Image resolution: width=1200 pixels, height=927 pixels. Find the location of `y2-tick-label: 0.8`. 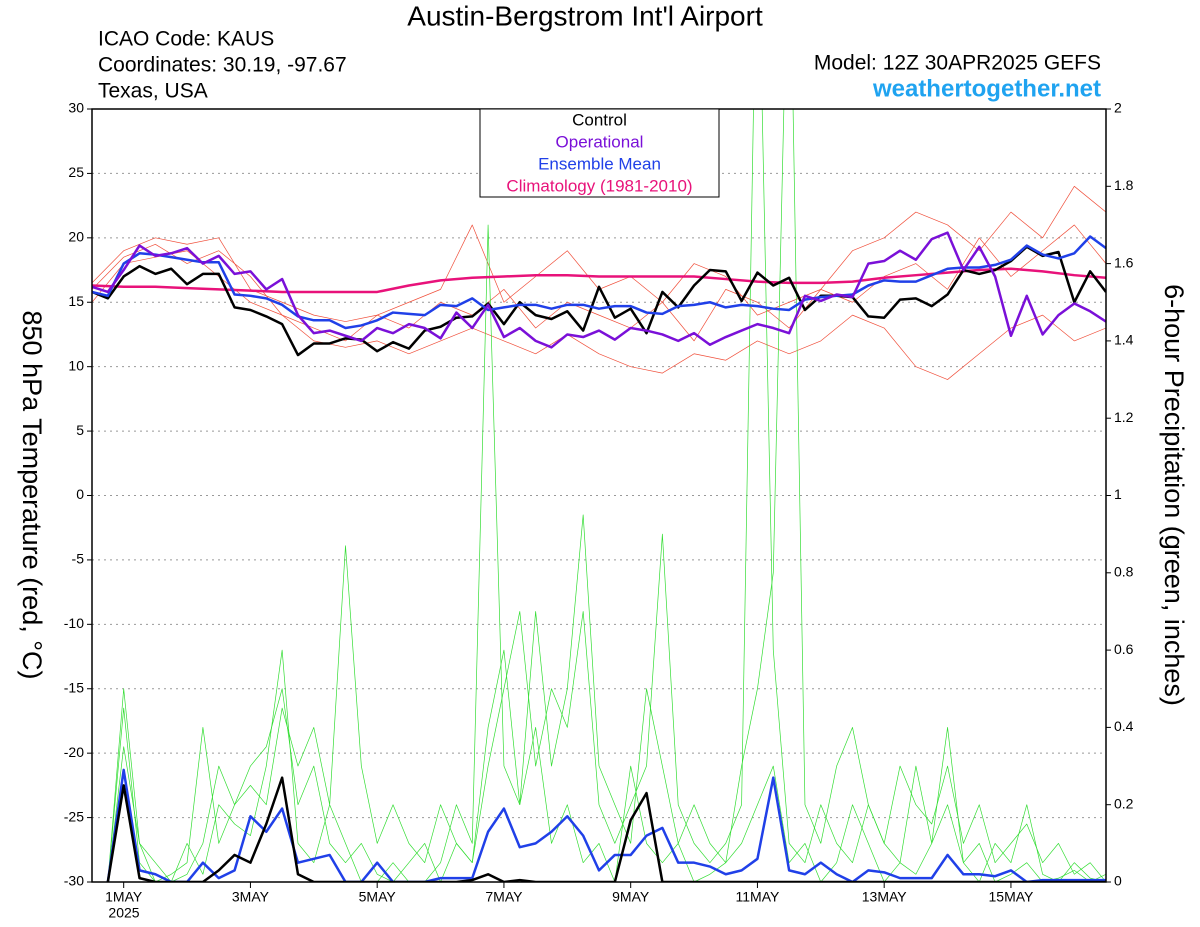

y2-tick-label: 0.8 is located at coordinates (1124, 572).